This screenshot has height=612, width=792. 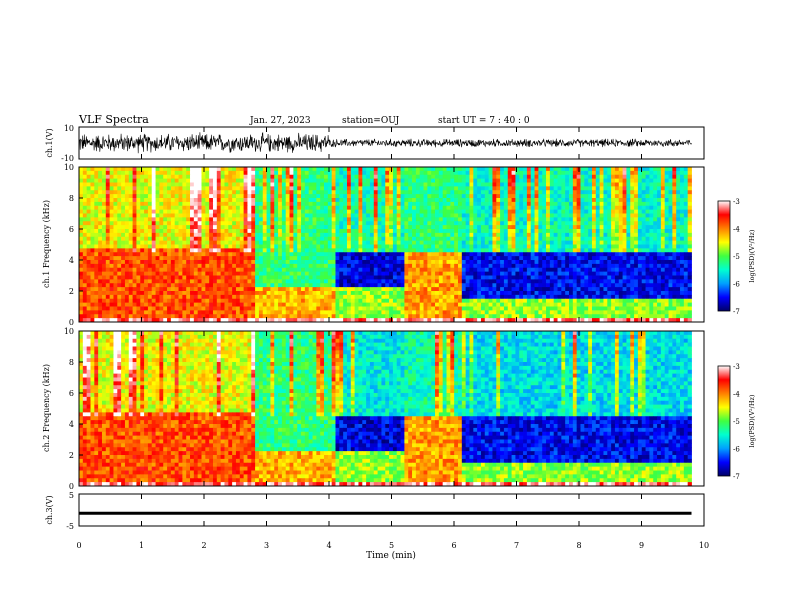 What do you see at coordinates (46, 244) in the screenshot?
I see `ch1-spectrogram-channel-label: ch.1 Frequency (kHz)` at bounding box center [46, 244].